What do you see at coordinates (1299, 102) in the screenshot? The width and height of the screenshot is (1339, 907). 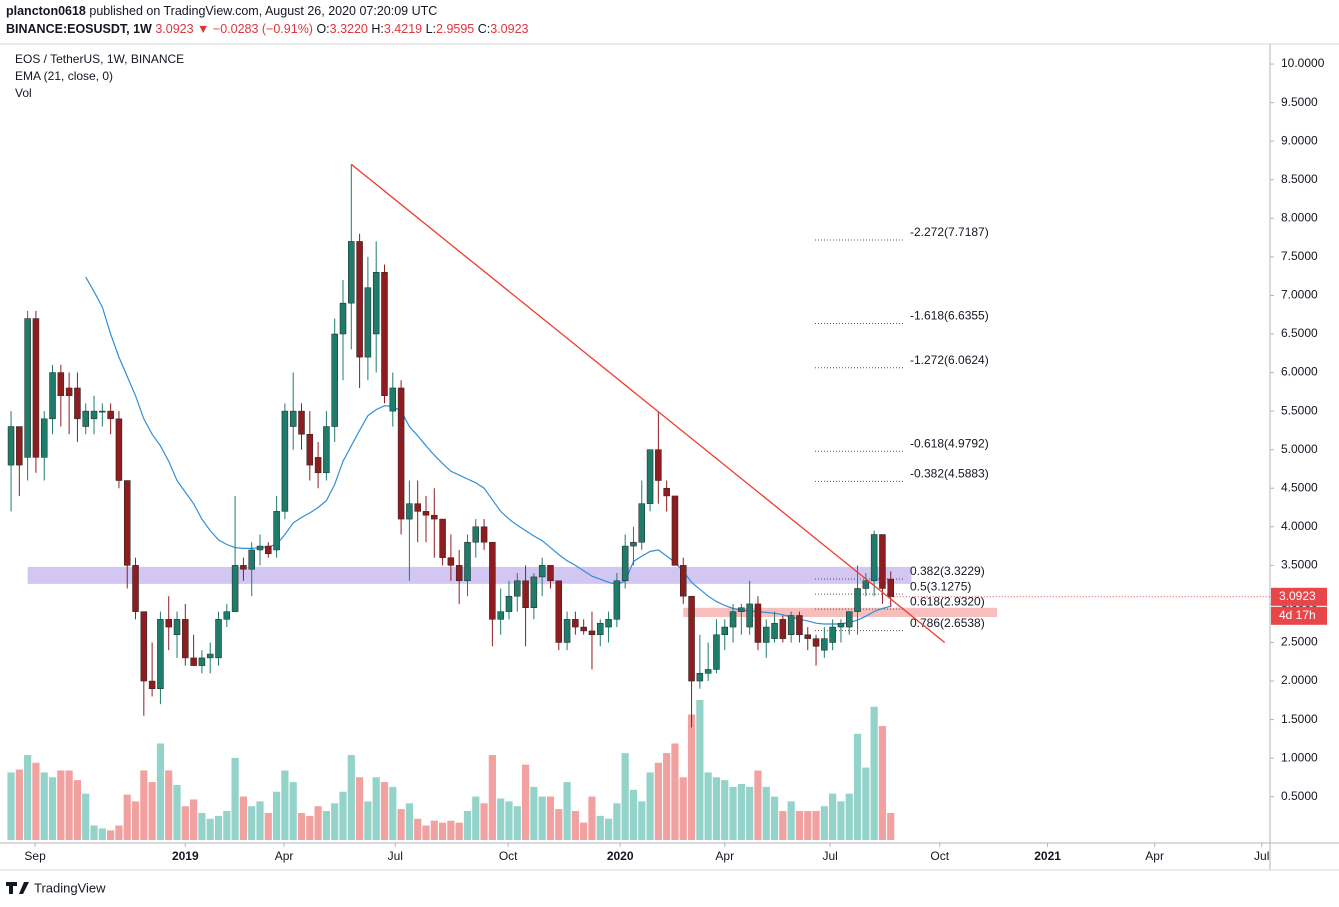 I see `y-tick-label: 9.5000` at bounding box center [1299, 102].